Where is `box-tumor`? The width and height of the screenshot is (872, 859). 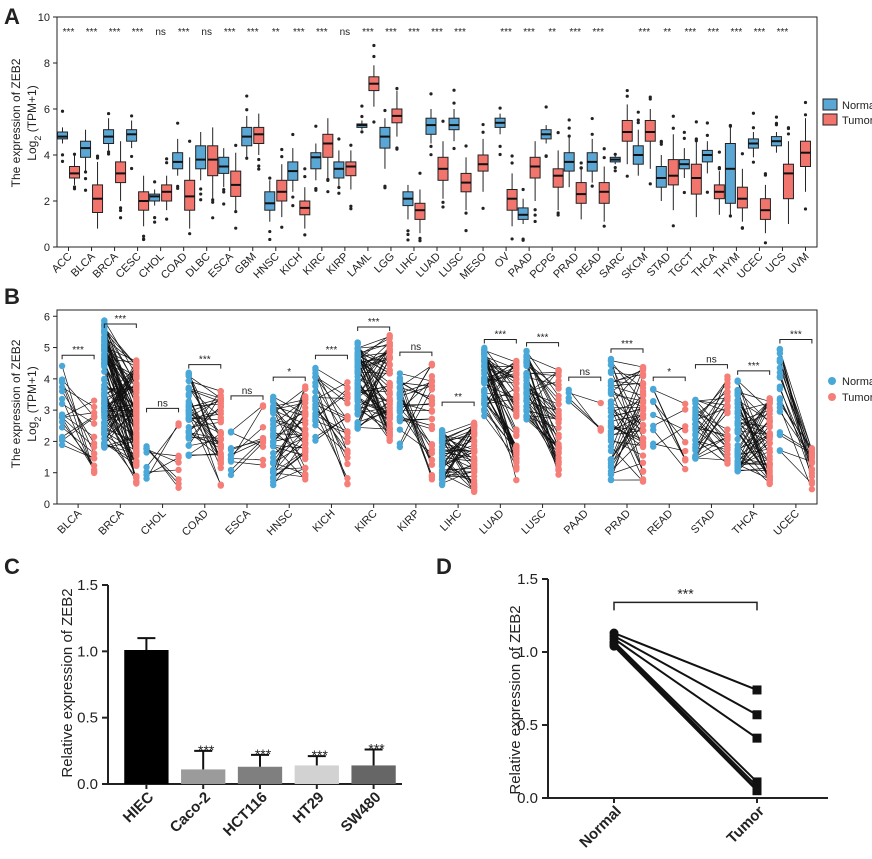
box-tumor is located at coordinates (167, 193).